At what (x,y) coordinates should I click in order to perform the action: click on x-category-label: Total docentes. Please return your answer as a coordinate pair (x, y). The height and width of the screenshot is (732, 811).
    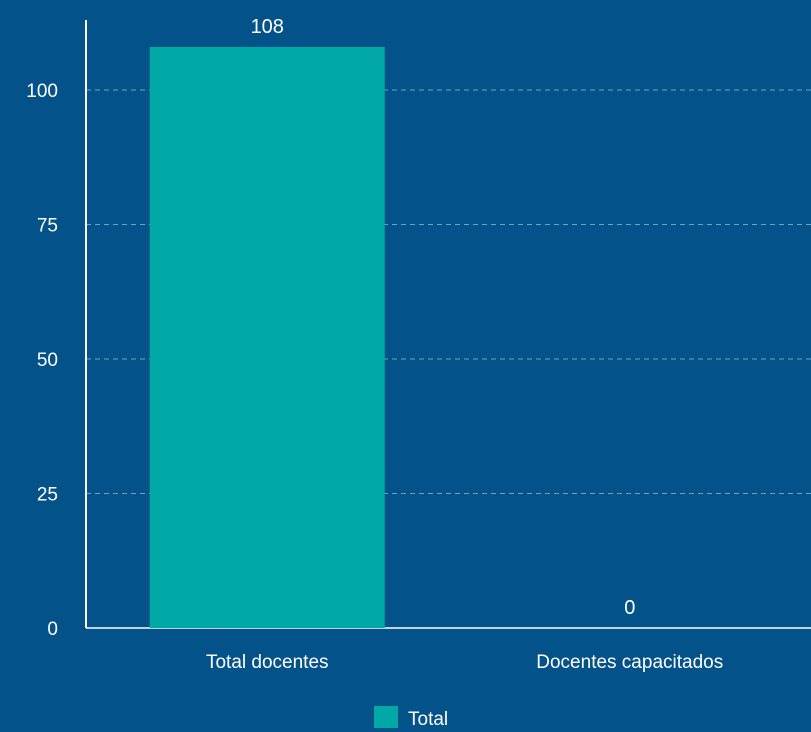
    Looking at the image, I should click on (267, 662).